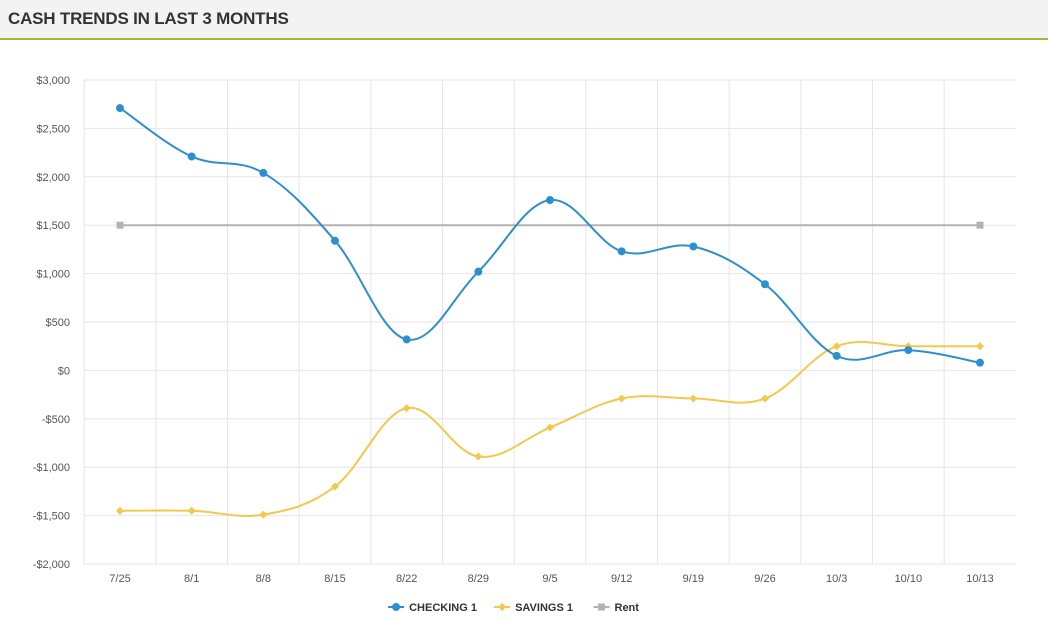 This screenshot has height=621, width=1048. Describe the element at coordinates (836, 579) in the screenshot. I see `x-tick-label: 10/3` at that location.